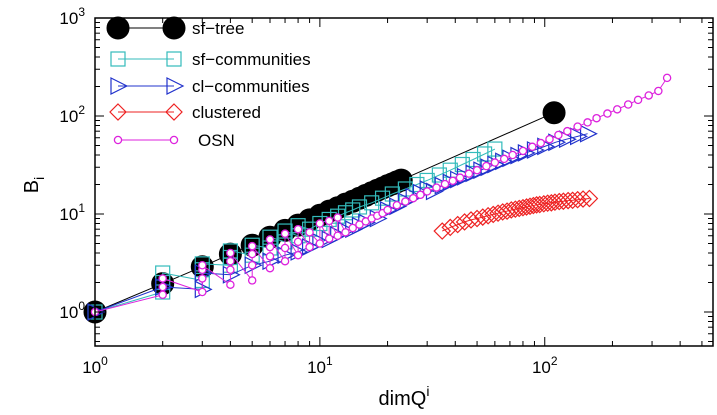  Describe the element at coordinates (72, 114) in the screenshot. I see `y-tick-label-2: 10²` at that location.